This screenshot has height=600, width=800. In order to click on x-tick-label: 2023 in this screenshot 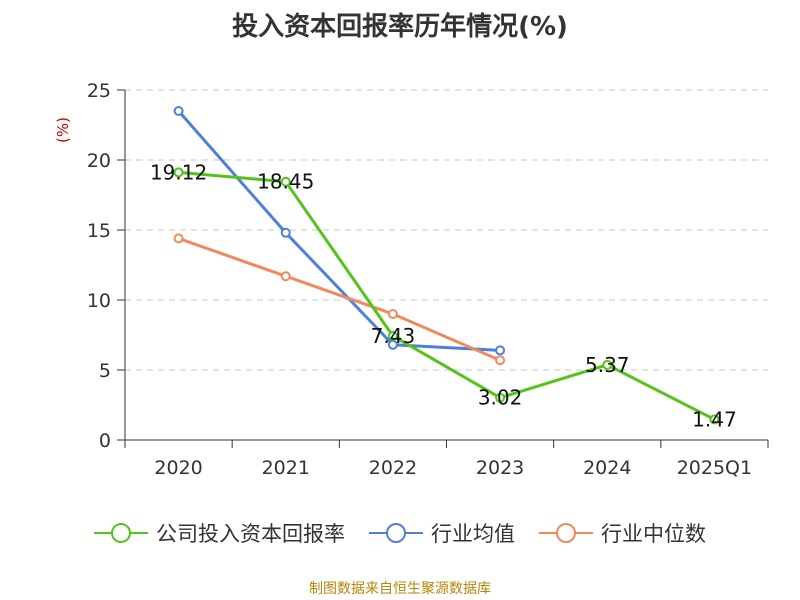, I will do `click(500, 468)`.